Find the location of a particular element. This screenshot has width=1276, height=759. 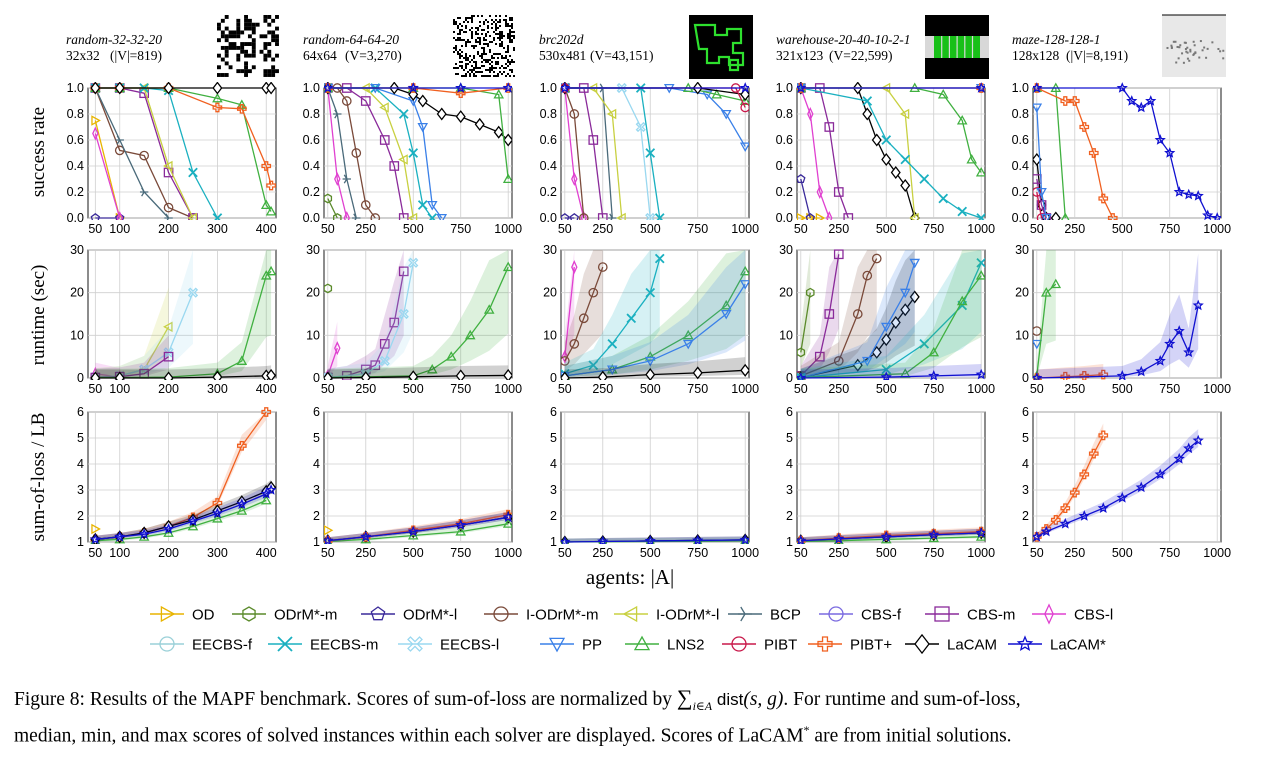

x-tick-label: 250 is located at coordinates (1074, 553).